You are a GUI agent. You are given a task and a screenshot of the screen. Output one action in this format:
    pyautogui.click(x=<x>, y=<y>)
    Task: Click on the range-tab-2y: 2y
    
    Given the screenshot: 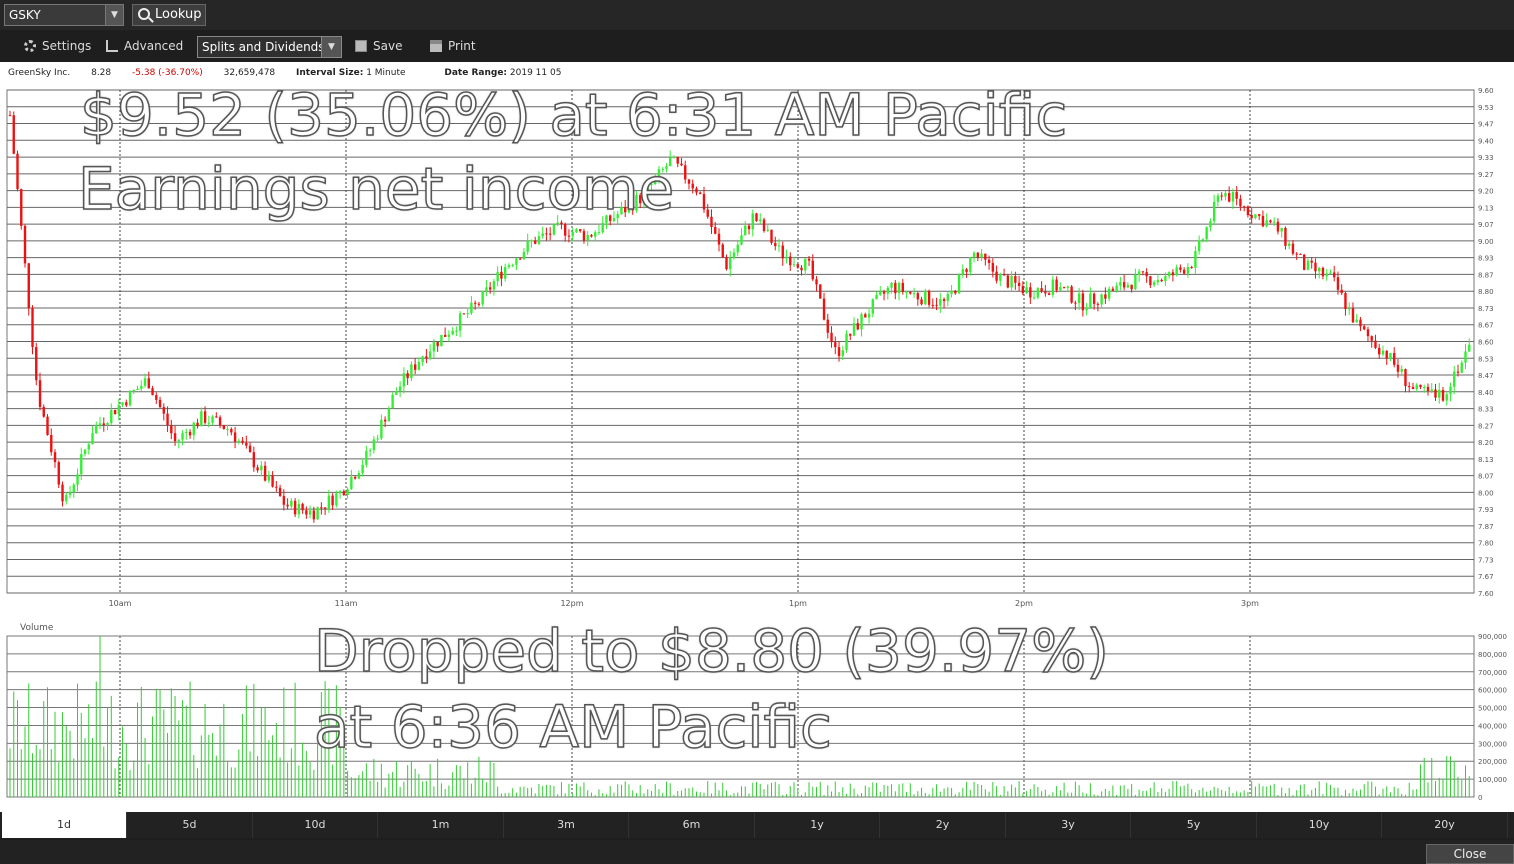 What is the action you would take?
    pyautogui.click(x=943, y=825)
    